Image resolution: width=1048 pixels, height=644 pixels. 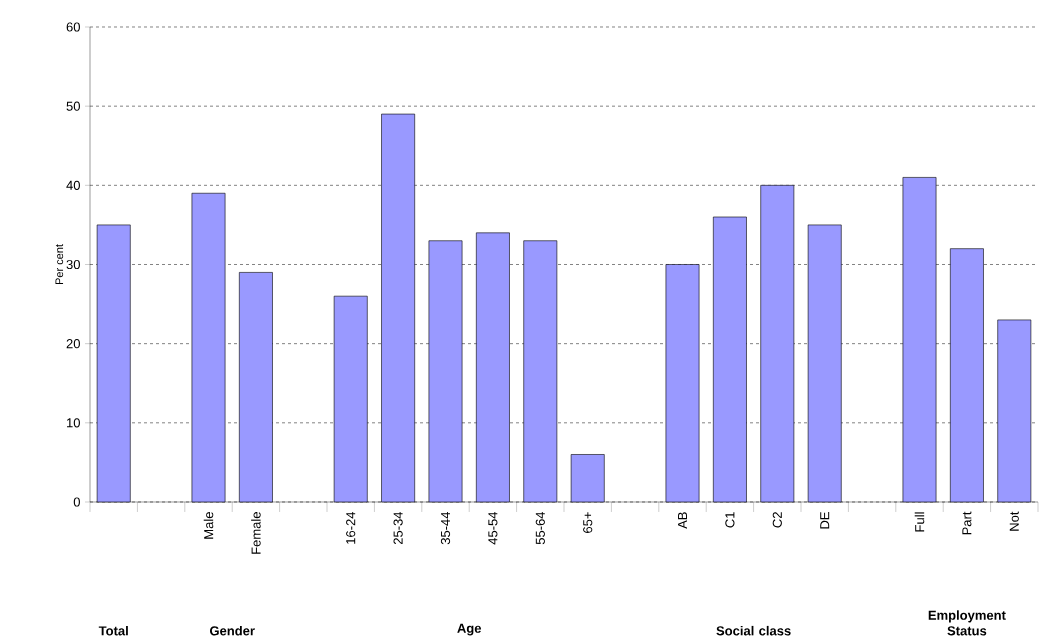 I want to click on x-tick-label: Male, so click(x=208, y=525).